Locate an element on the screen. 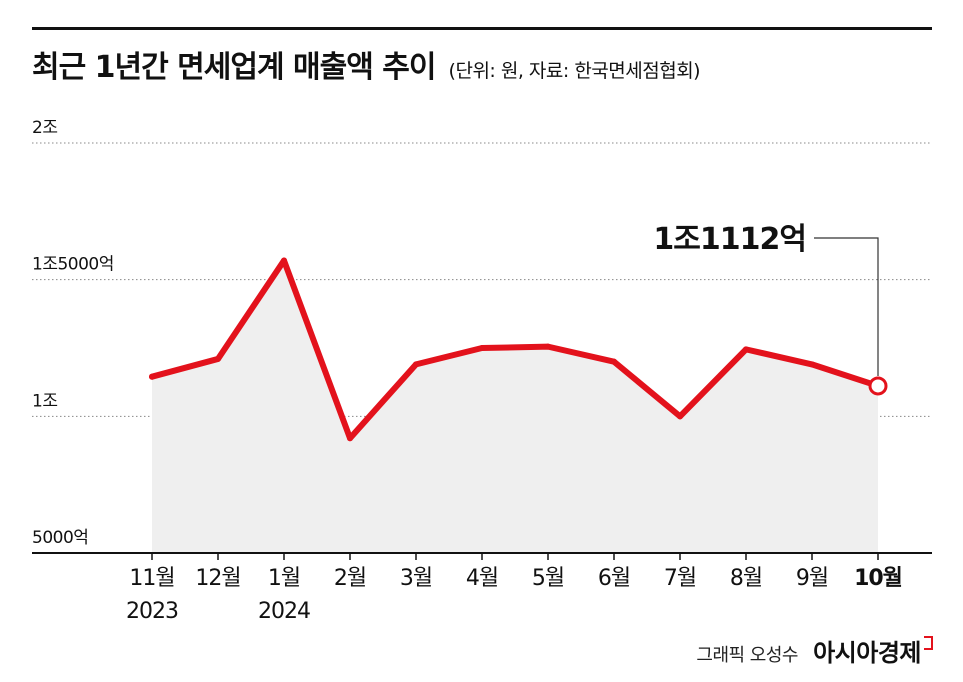  x-tick-label: 4월 is located at coordinates (482, 578).